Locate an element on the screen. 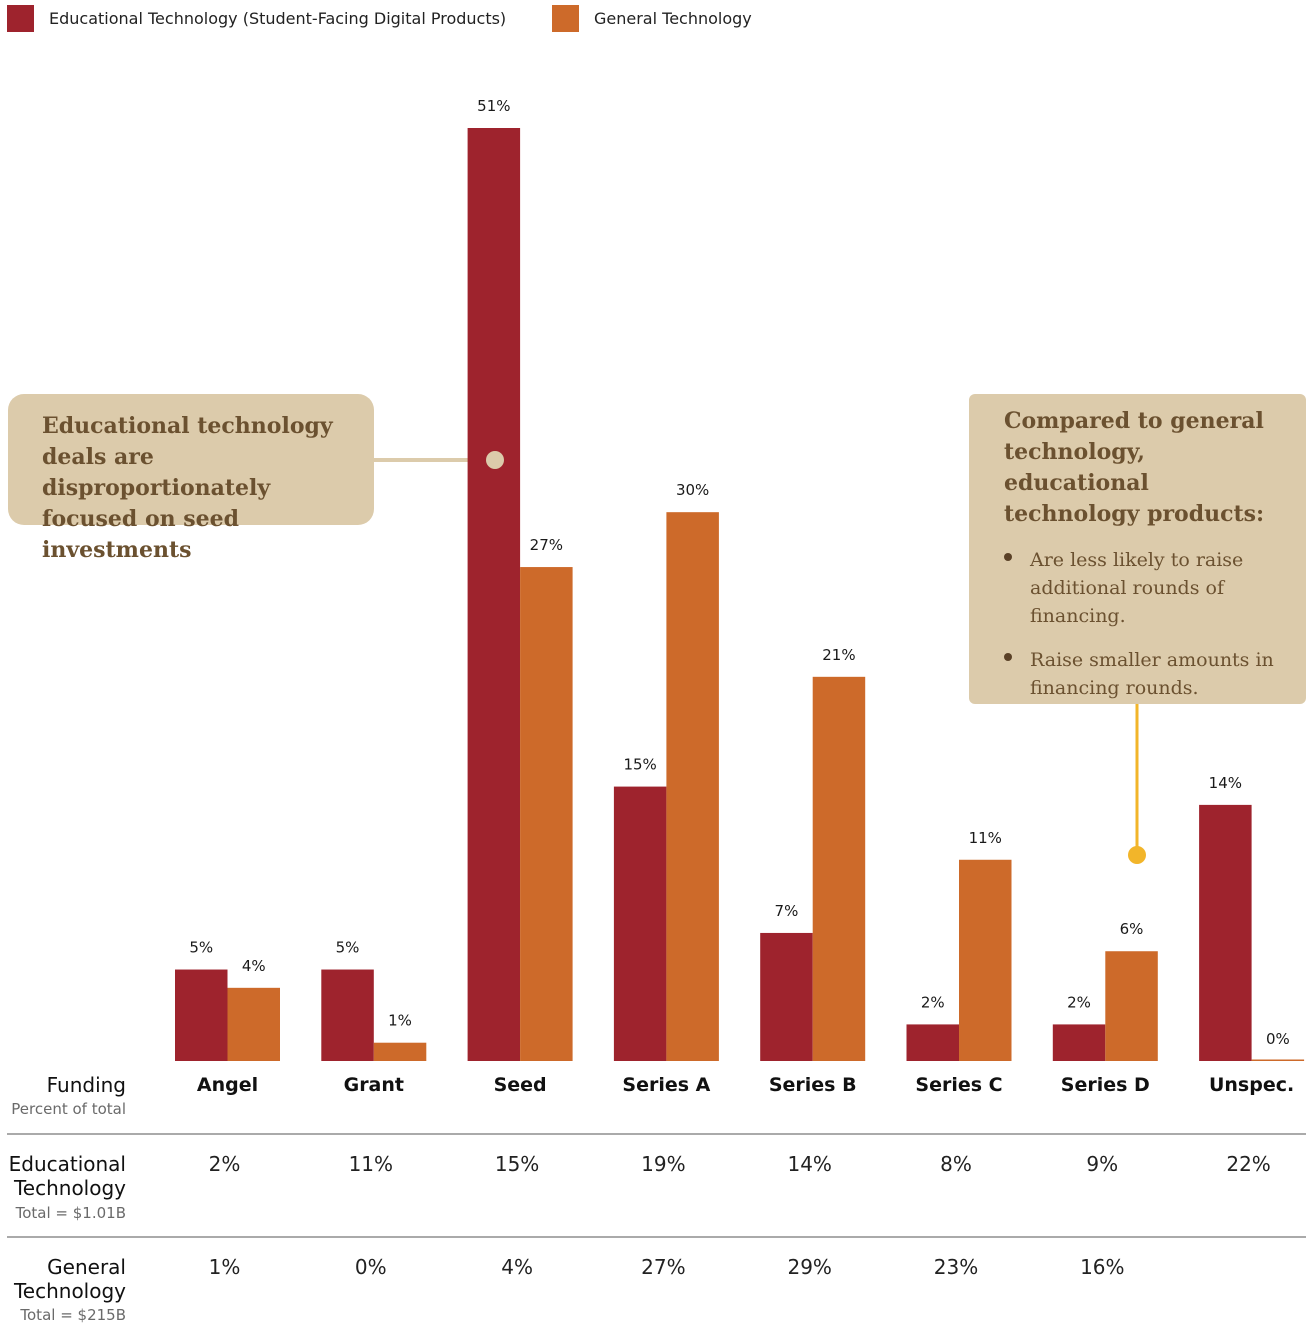  value-label-general-grant: 1% is located at coordinates (400, 1021).